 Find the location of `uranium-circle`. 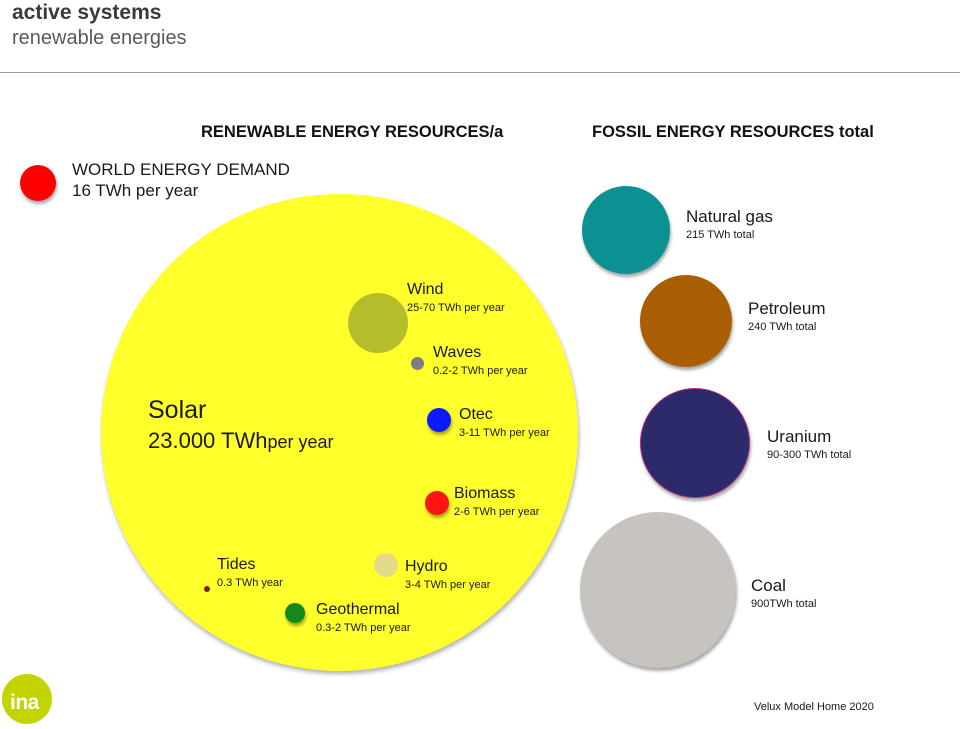

uranium-circle is located at coordinates (695, 443).